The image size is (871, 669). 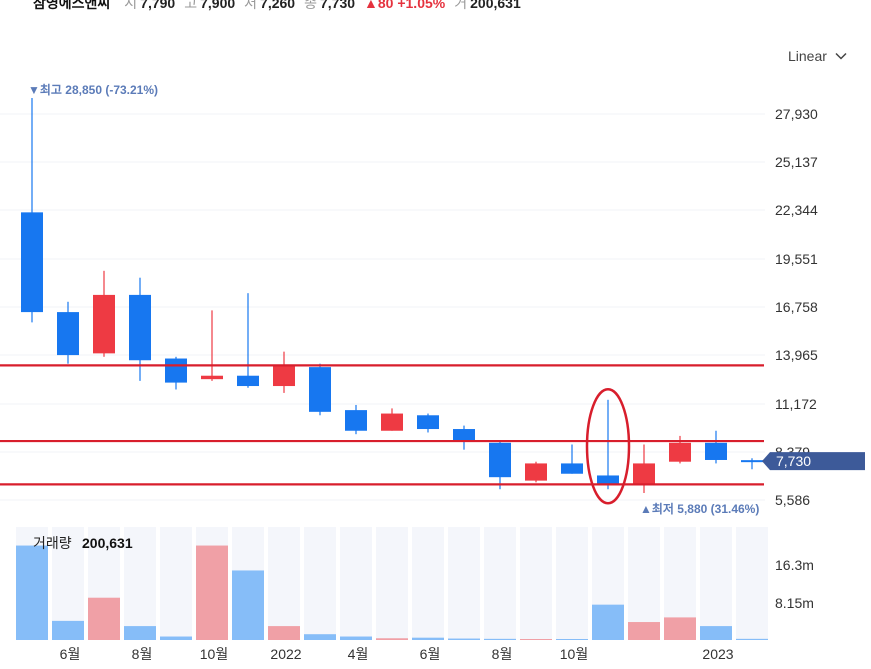 I want to click on high-value: 7,900, so click(x=218, y=5).